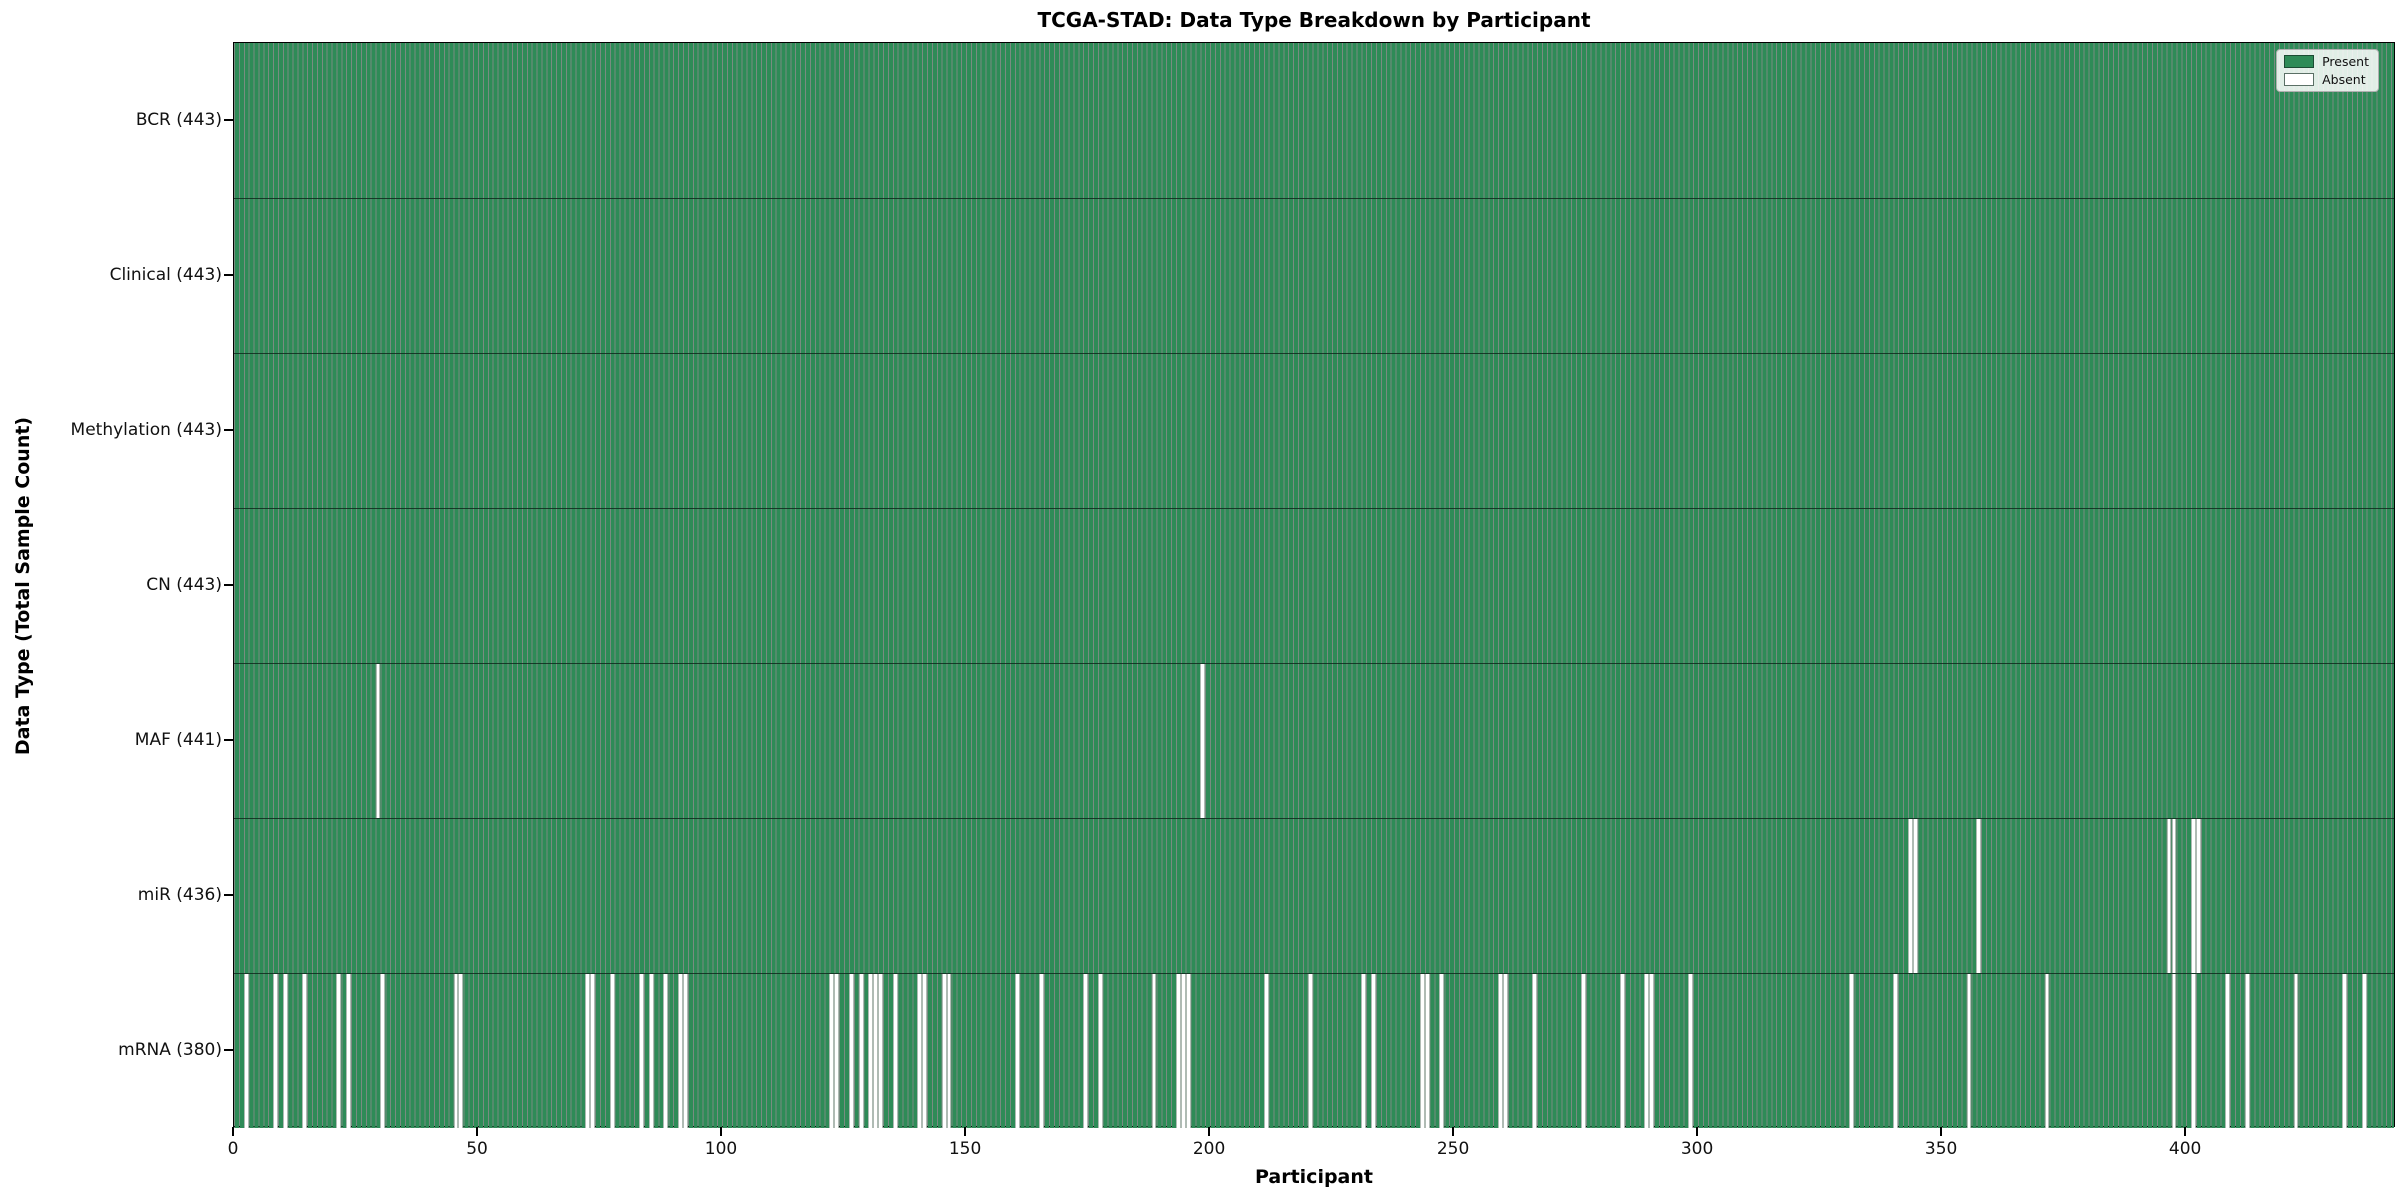 Image resolution: width=2400 pixels, height=1200 pixels. Describe the element at coordinates (1697, 1149) in the screenshot. I see `xtick-label-300: 300` at that location.